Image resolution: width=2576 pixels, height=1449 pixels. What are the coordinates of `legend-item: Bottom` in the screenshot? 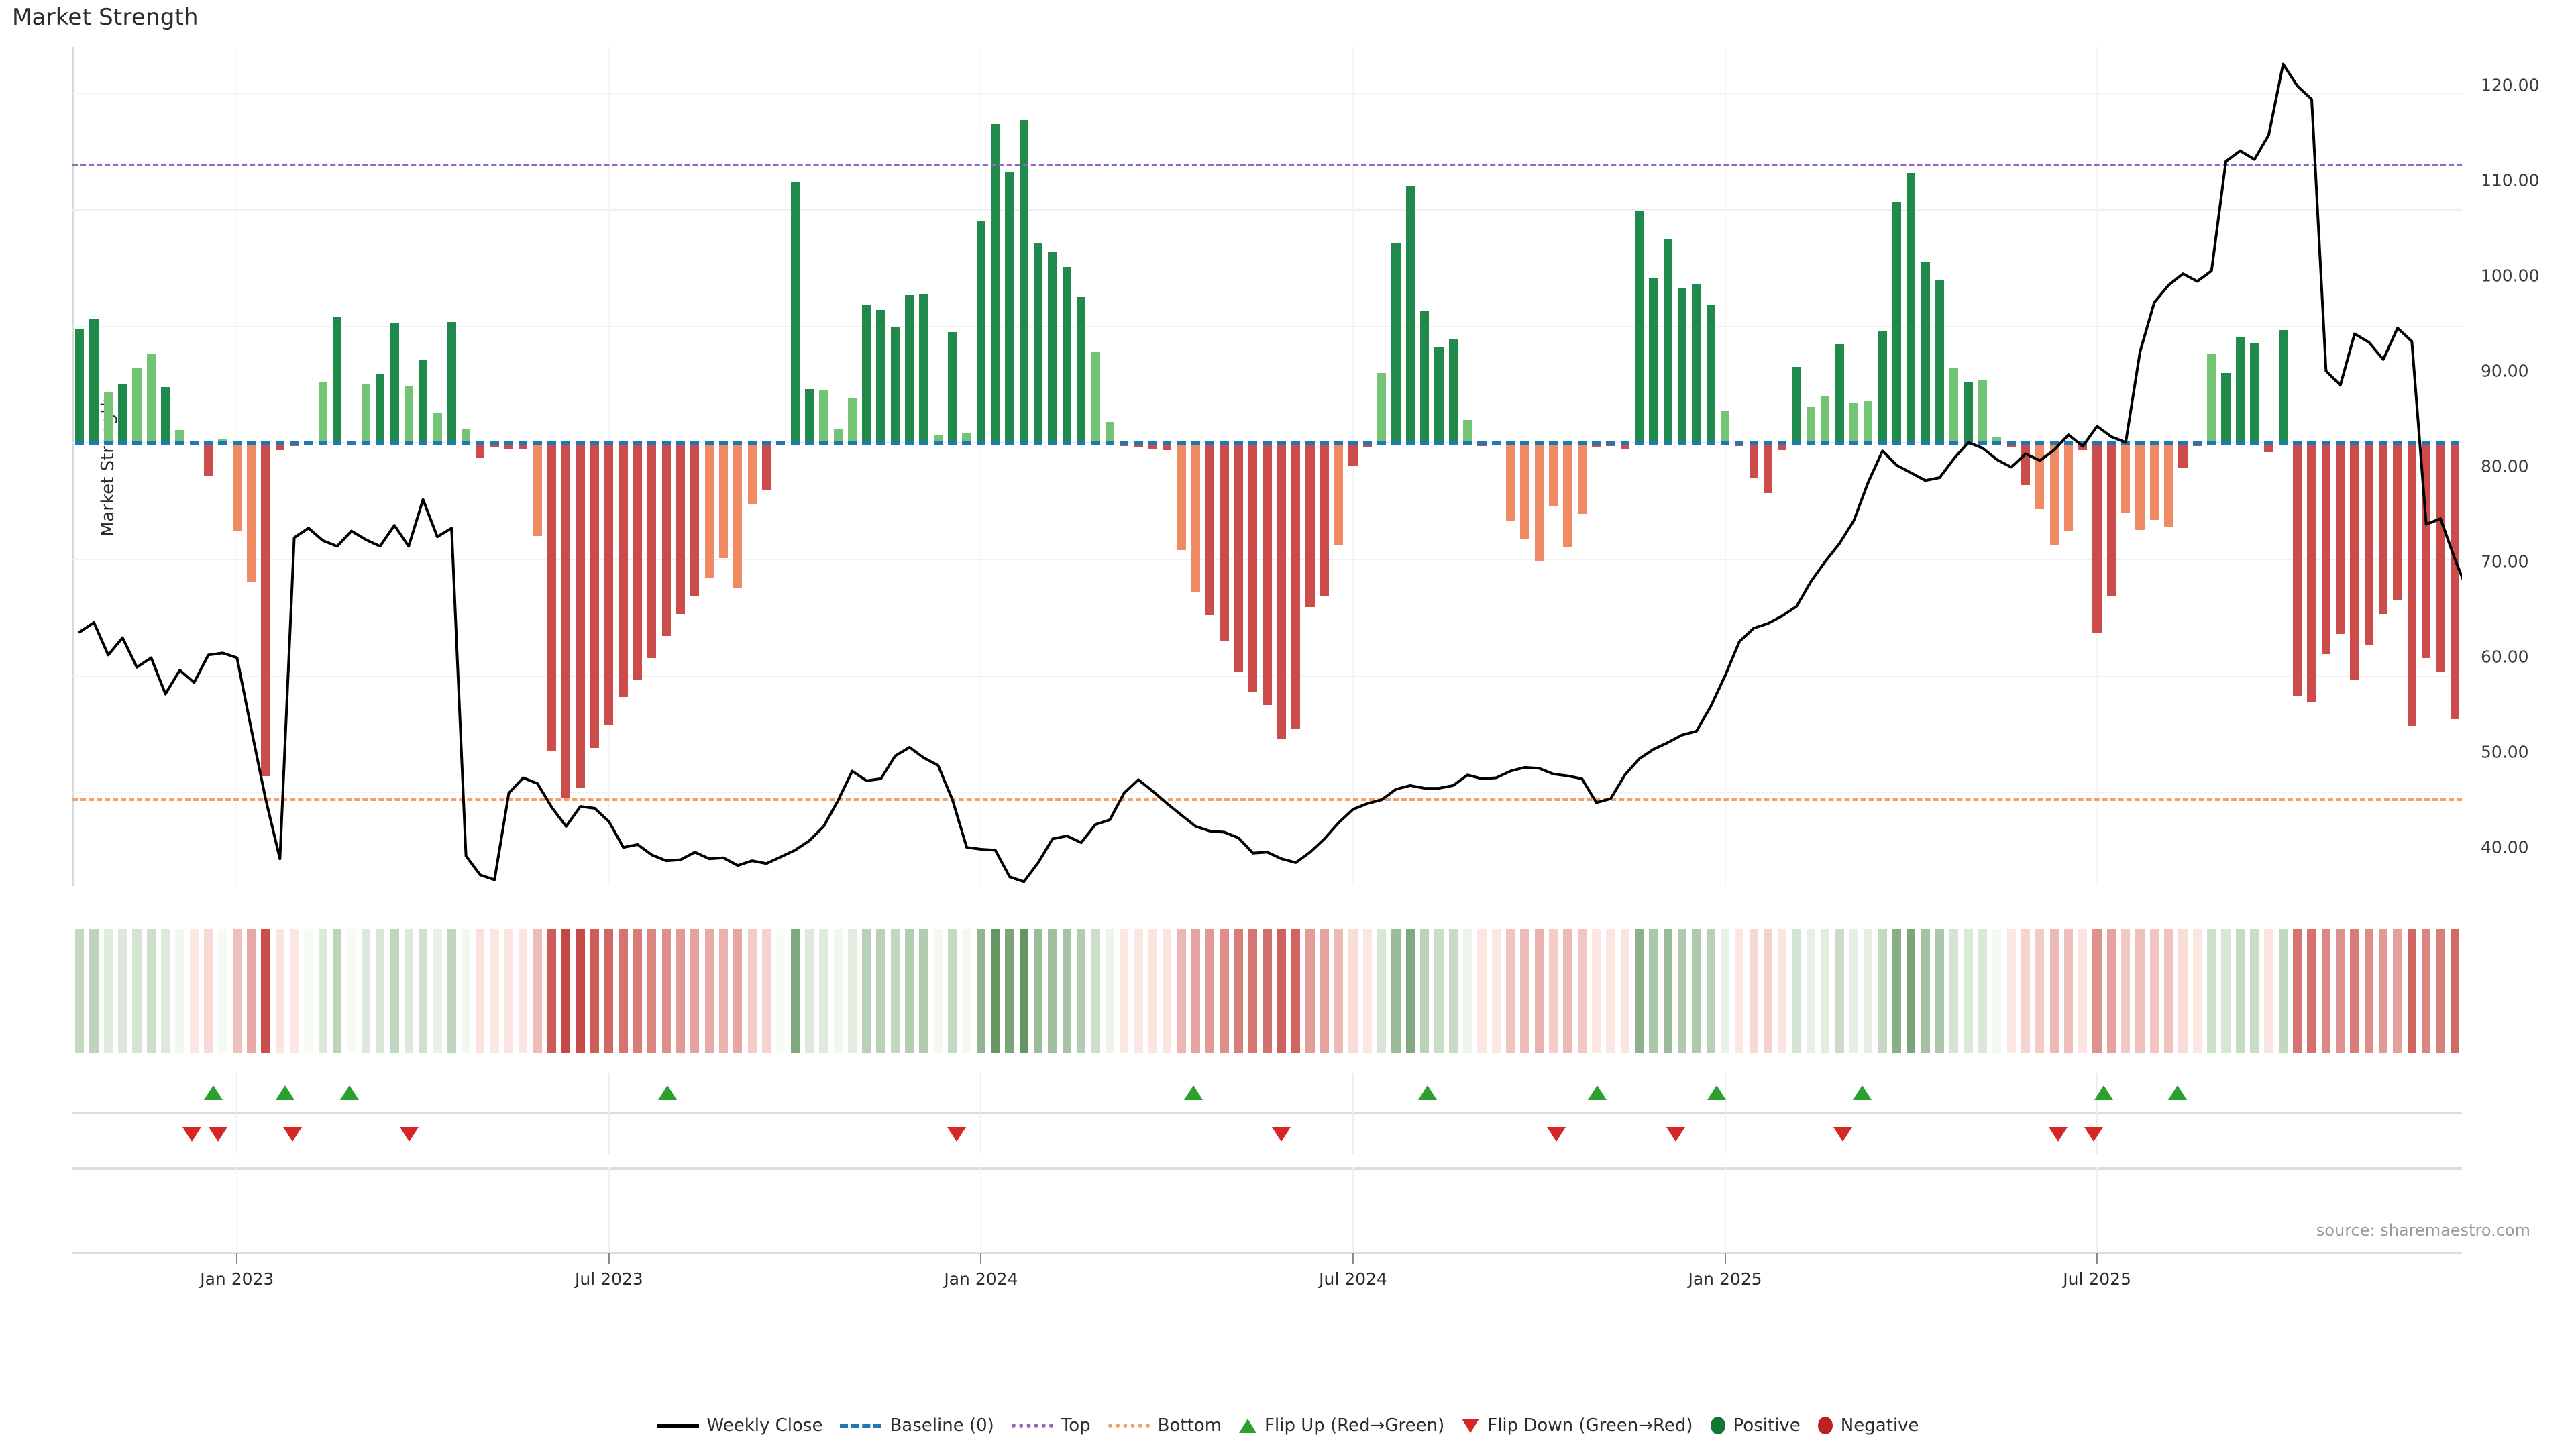 It's located at (1165, 1425).